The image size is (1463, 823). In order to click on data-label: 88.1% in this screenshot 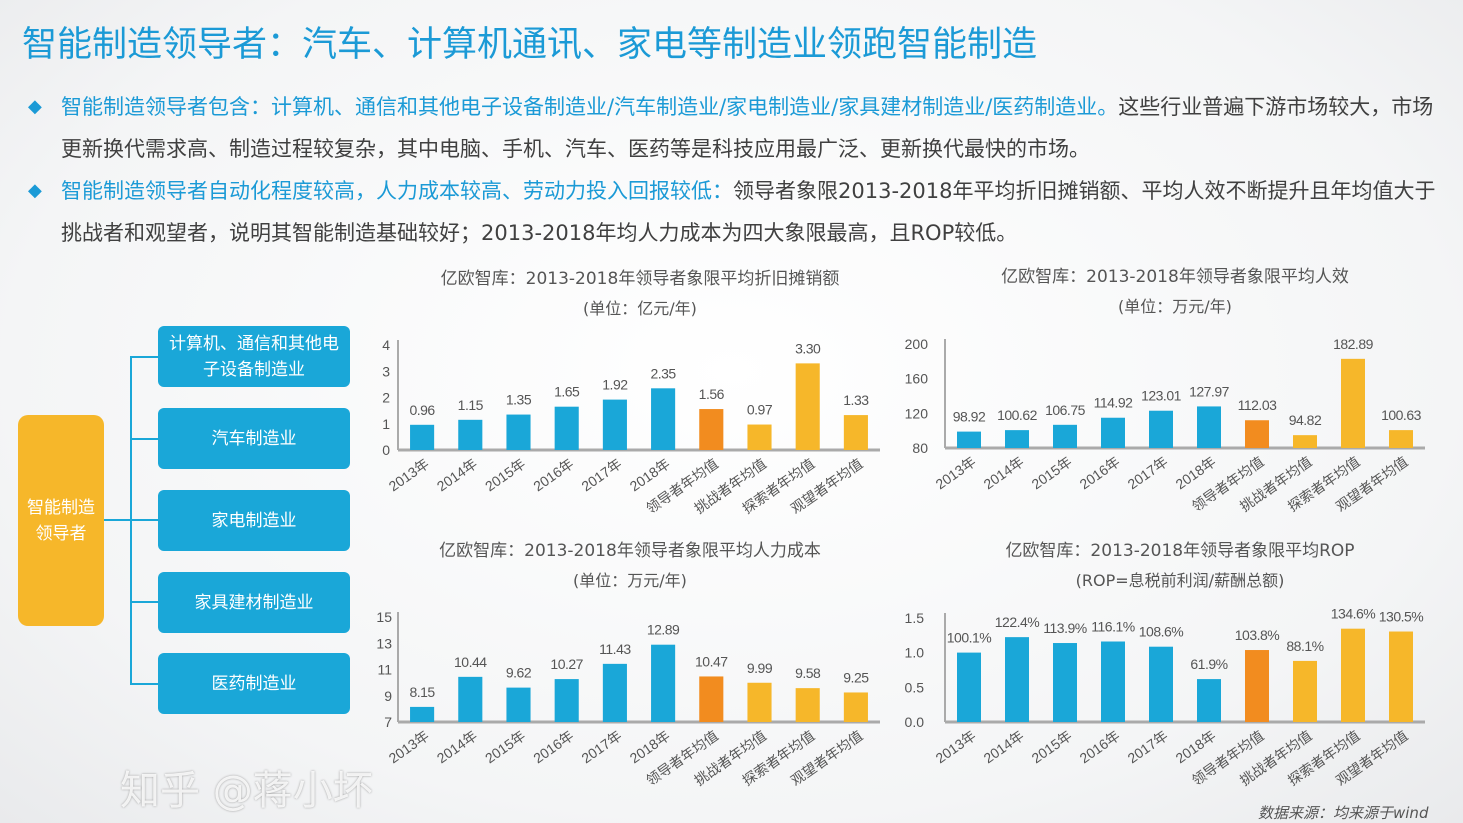, I will do `click(1304, 646)`.